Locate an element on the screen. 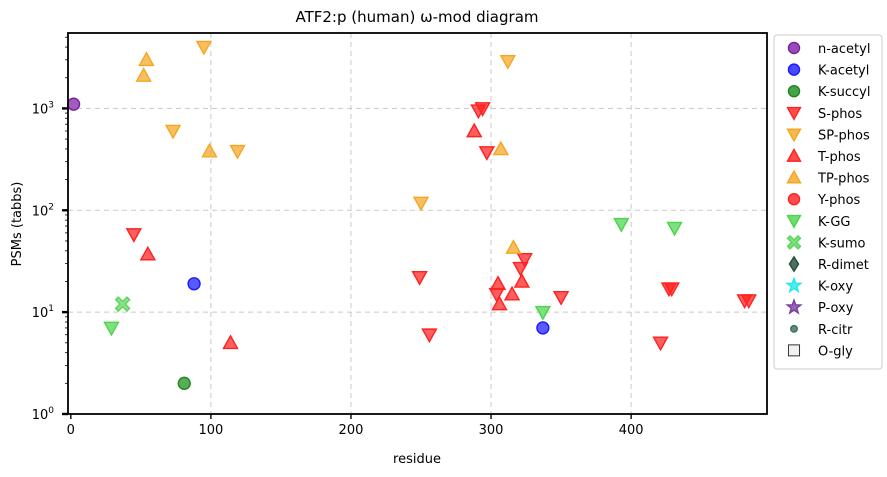 The height and width of the screenshot is (477, 887). y-tick-label: 10¹ is located at coordinates (43, 312).